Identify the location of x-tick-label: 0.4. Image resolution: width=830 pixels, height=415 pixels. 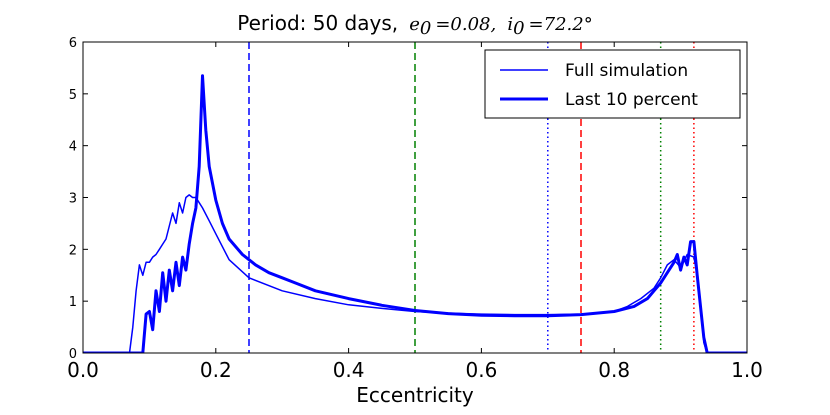
(349, 370).